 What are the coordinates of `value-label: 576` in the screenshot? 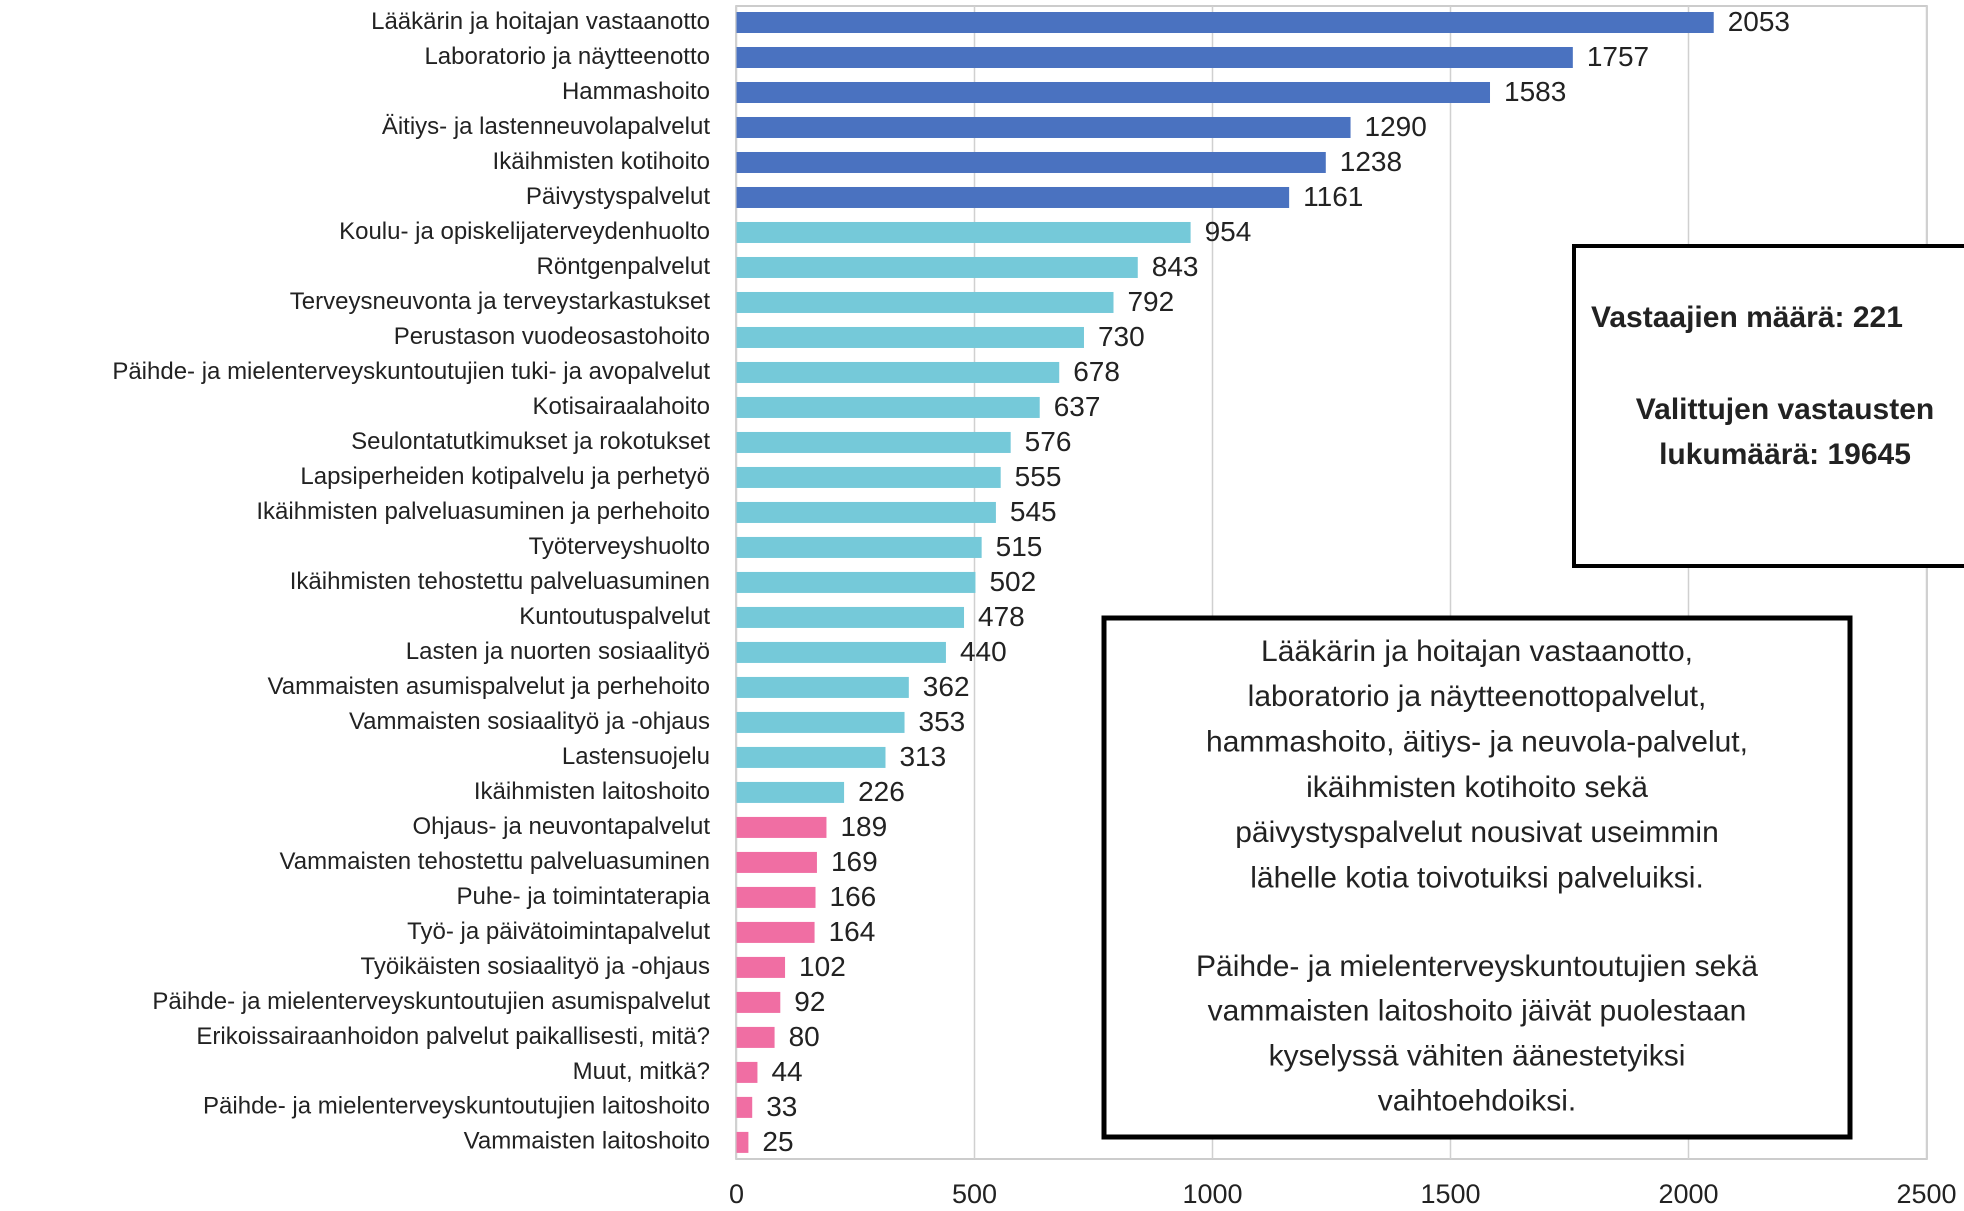 It's located at (1048, 441).